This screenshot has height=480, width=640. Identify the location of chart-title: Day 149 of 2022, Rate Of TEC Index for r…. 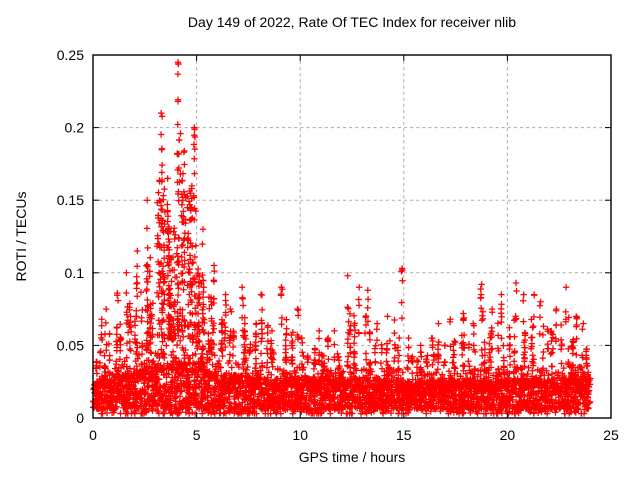
(352, 22).